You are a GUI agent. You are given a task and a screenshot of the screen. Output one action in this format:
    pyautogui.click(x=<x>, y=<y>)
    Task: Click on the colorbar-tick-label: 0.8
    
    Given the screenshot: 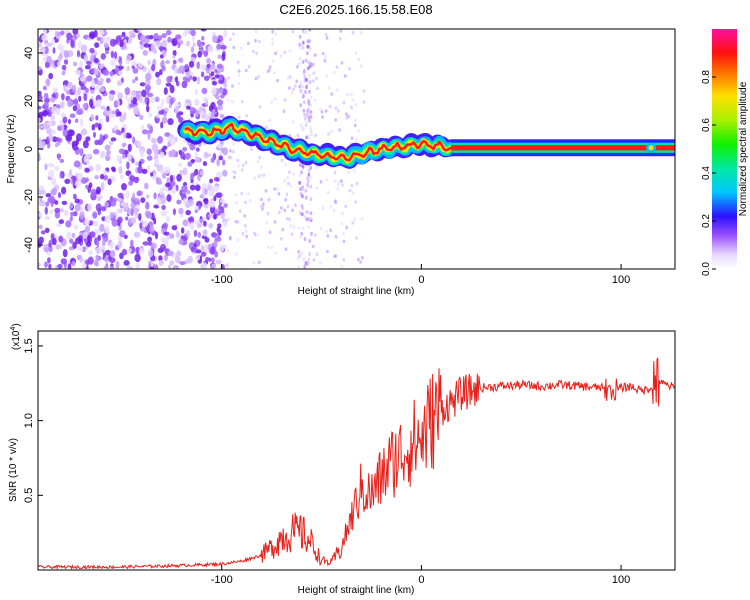 What is the action you would take?
    pyautogui.click(x=706, y=77)
    